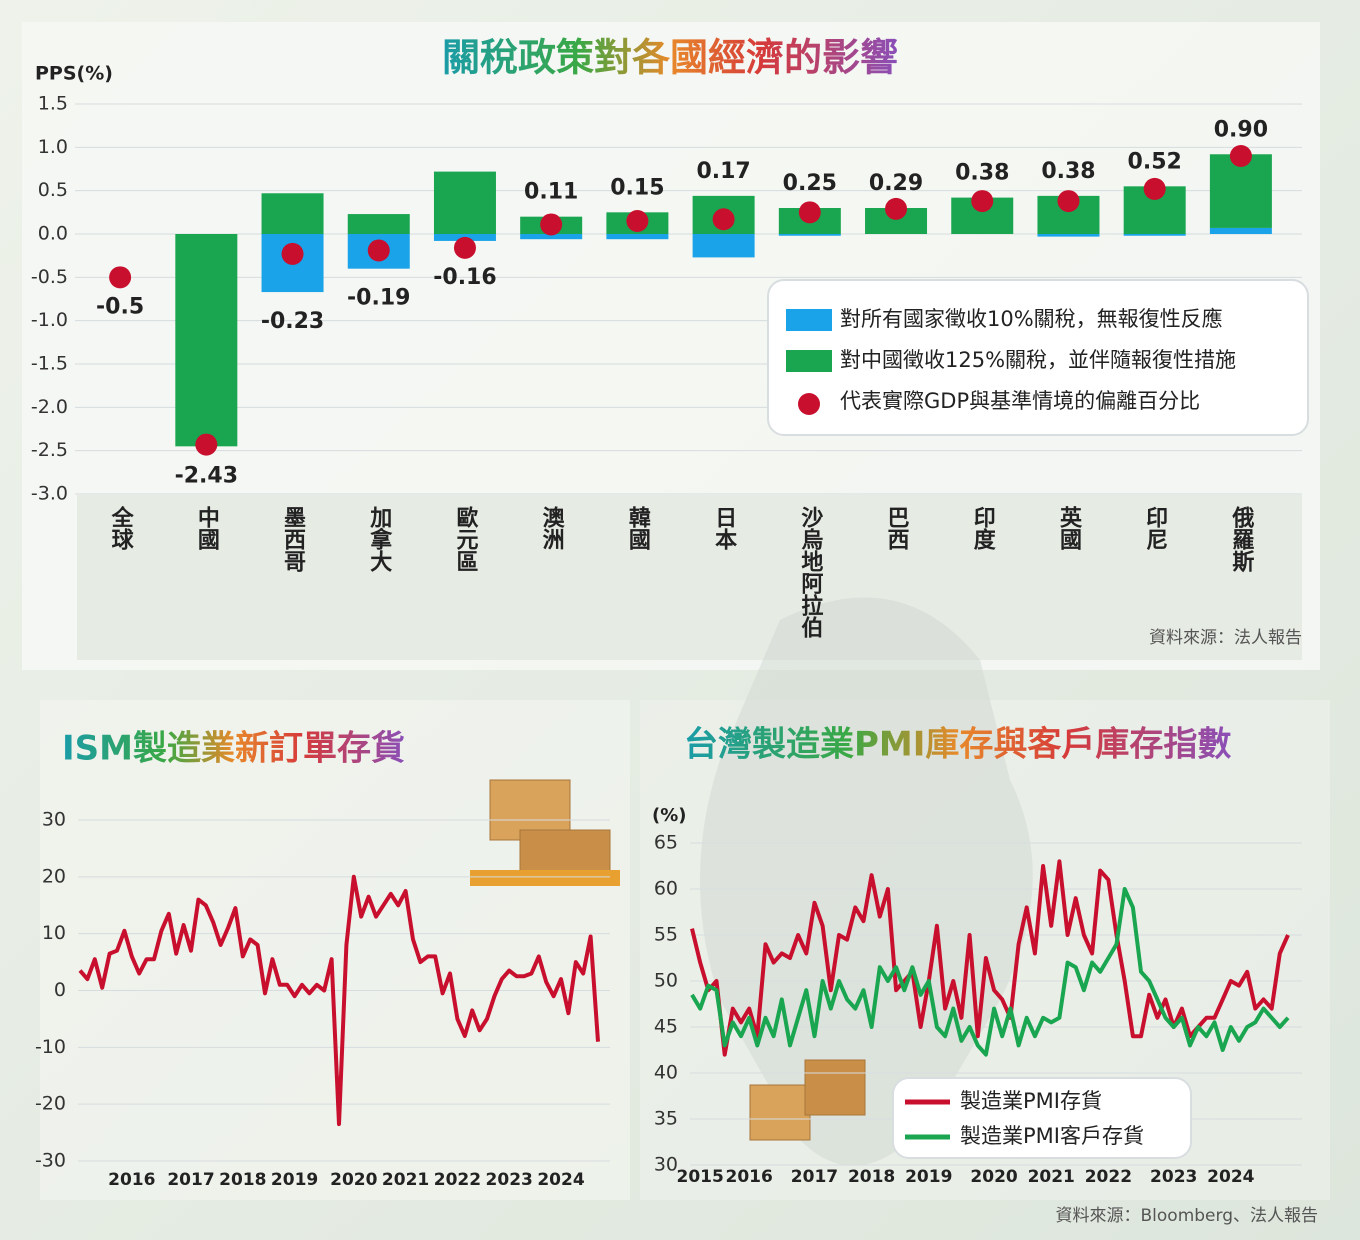  I want to click on y-tick-label: 40, so click(666, 1073).